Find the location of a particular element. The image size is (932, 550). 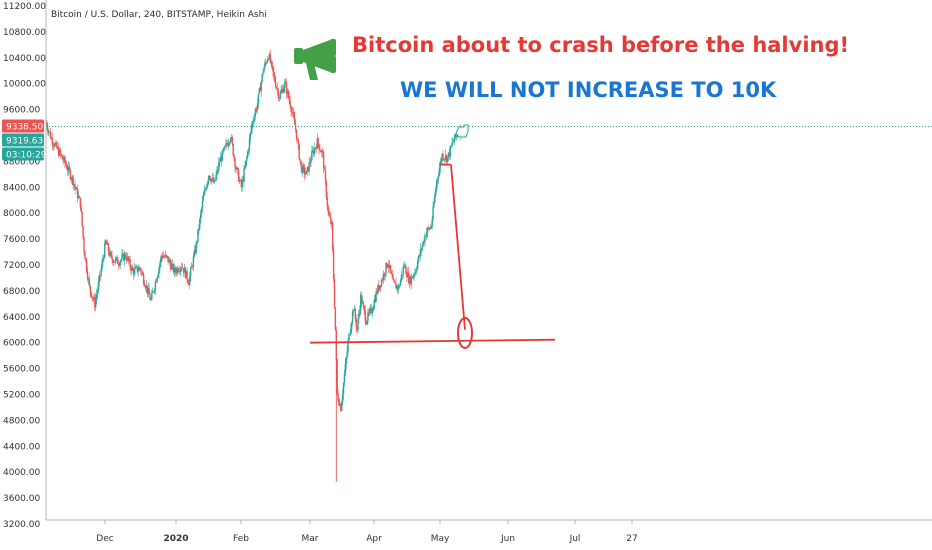

price-badge: 9319.63 is located at coordinates (23, 140).